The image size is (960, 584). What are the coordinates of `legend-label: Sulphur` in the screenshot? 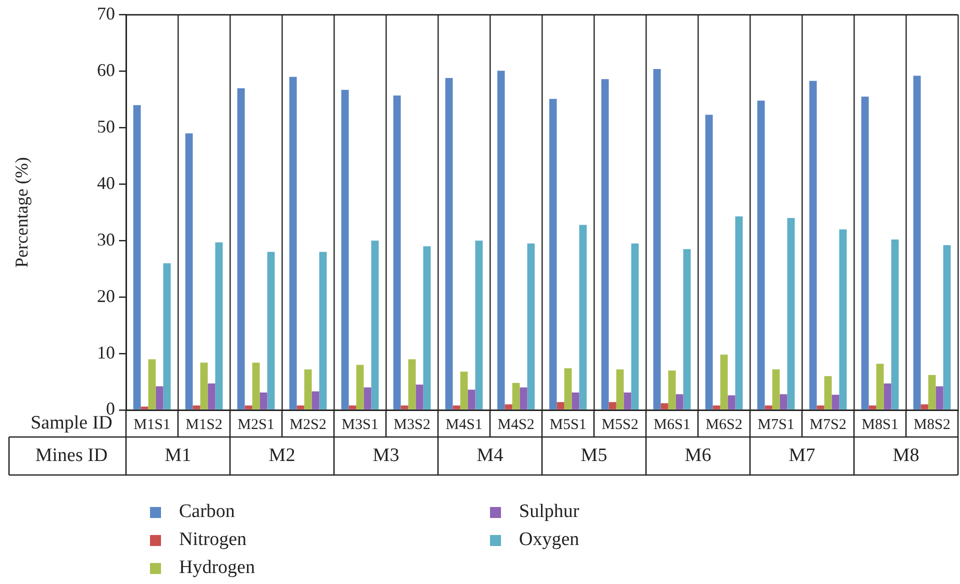 It's located at (549, 512).